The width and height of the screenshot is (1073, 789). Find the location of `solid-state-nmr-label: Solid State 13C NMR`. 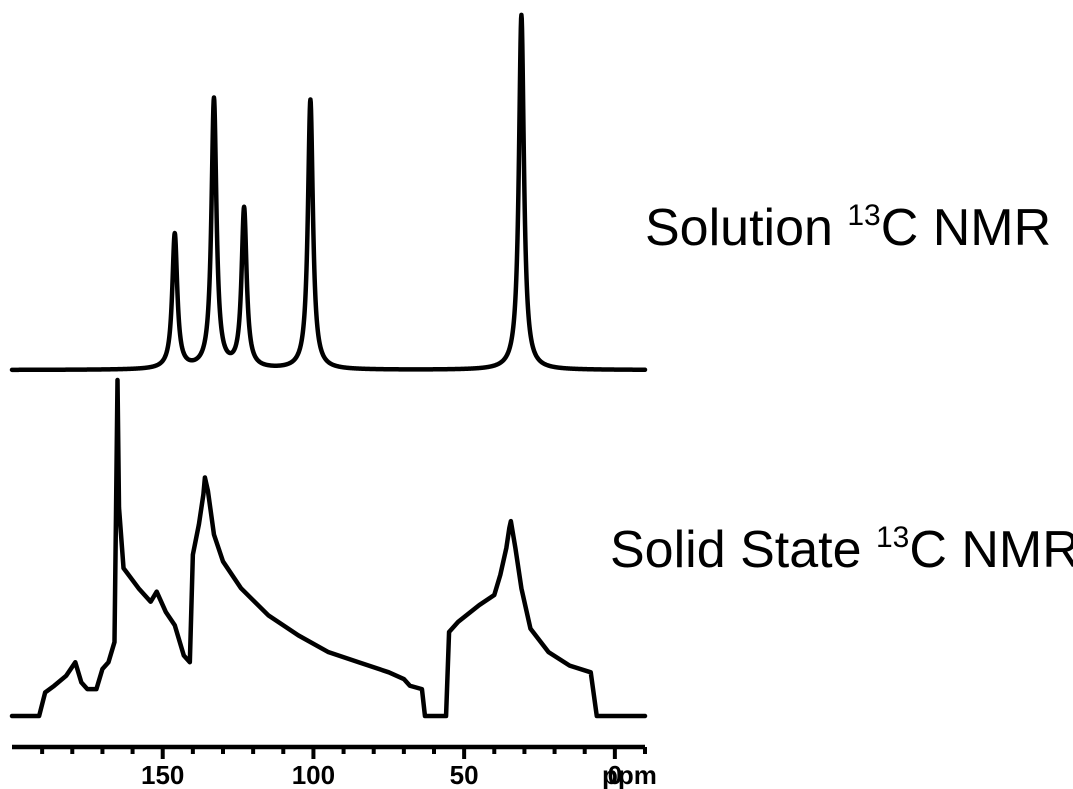

solid-state-nmr-label: Solid State 13C NMR is located at coordinates (841, 550).